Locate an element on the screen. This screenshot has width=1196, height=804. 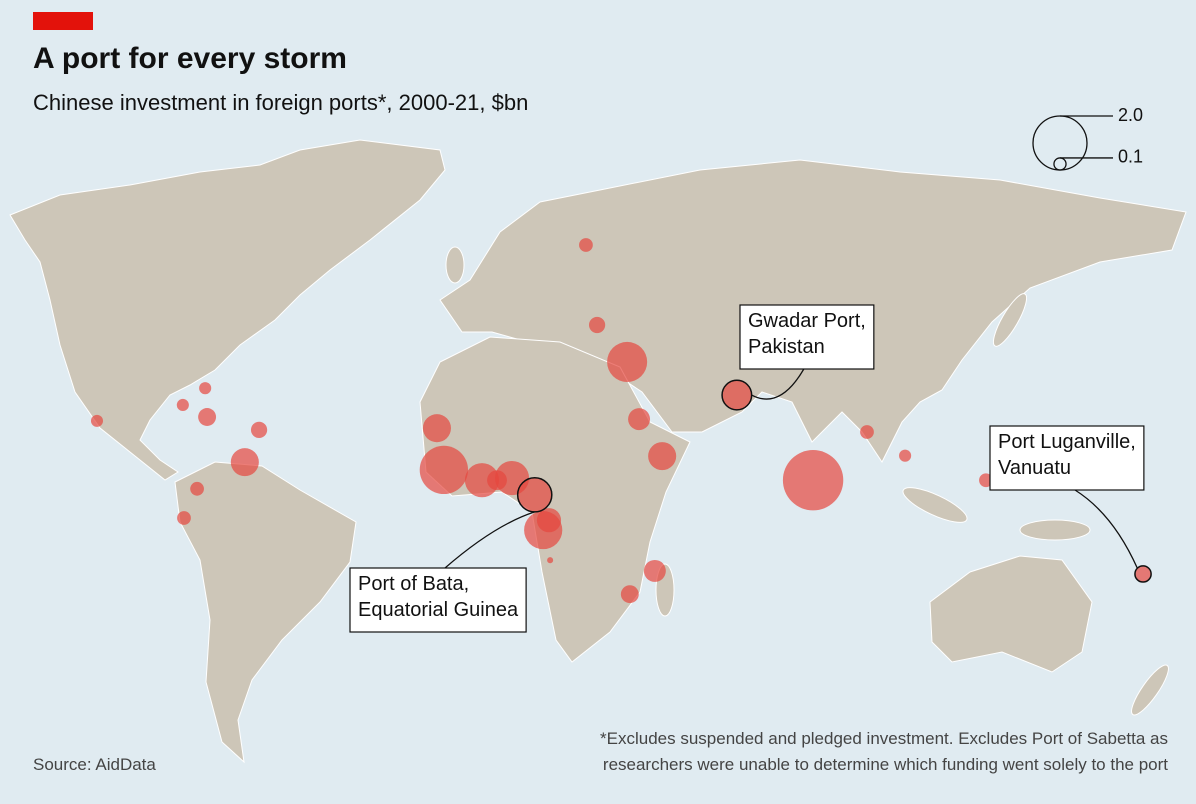
new-guinea is located at coordinates (1055, 530).